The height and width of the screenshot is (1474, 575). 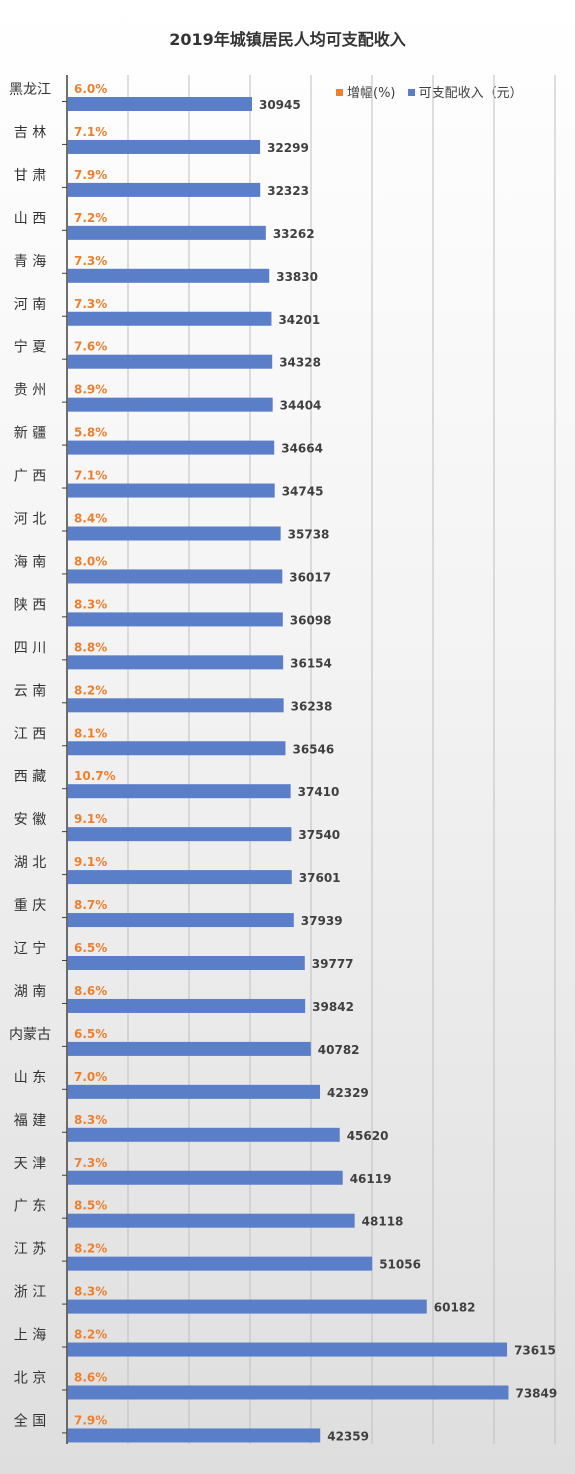 What do you see at coordinates (90, 991) in the screenshot?
I see `growth-label: 8.6%` at bounding box center [90, 991].